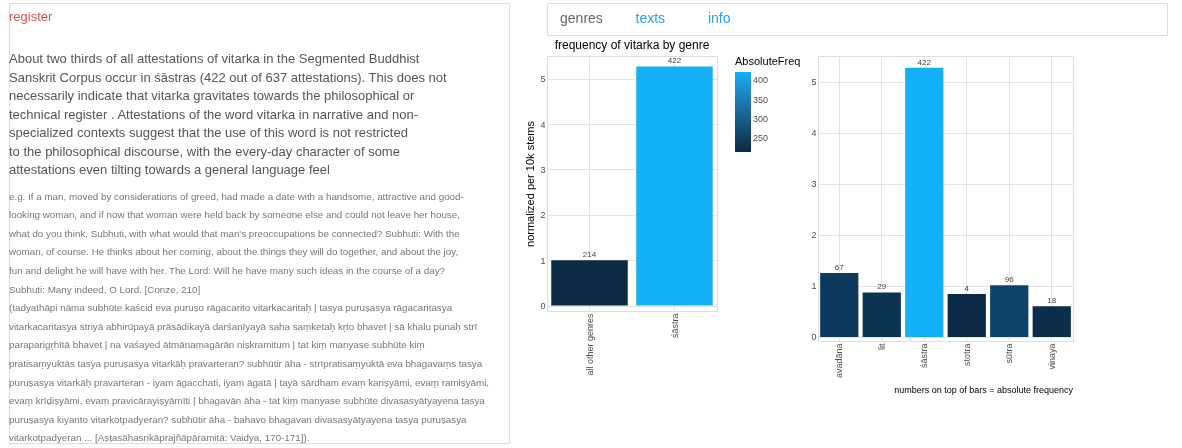  I want to click on text: to the philosophical discourse, with the every-day character of some, so click(204, 151).